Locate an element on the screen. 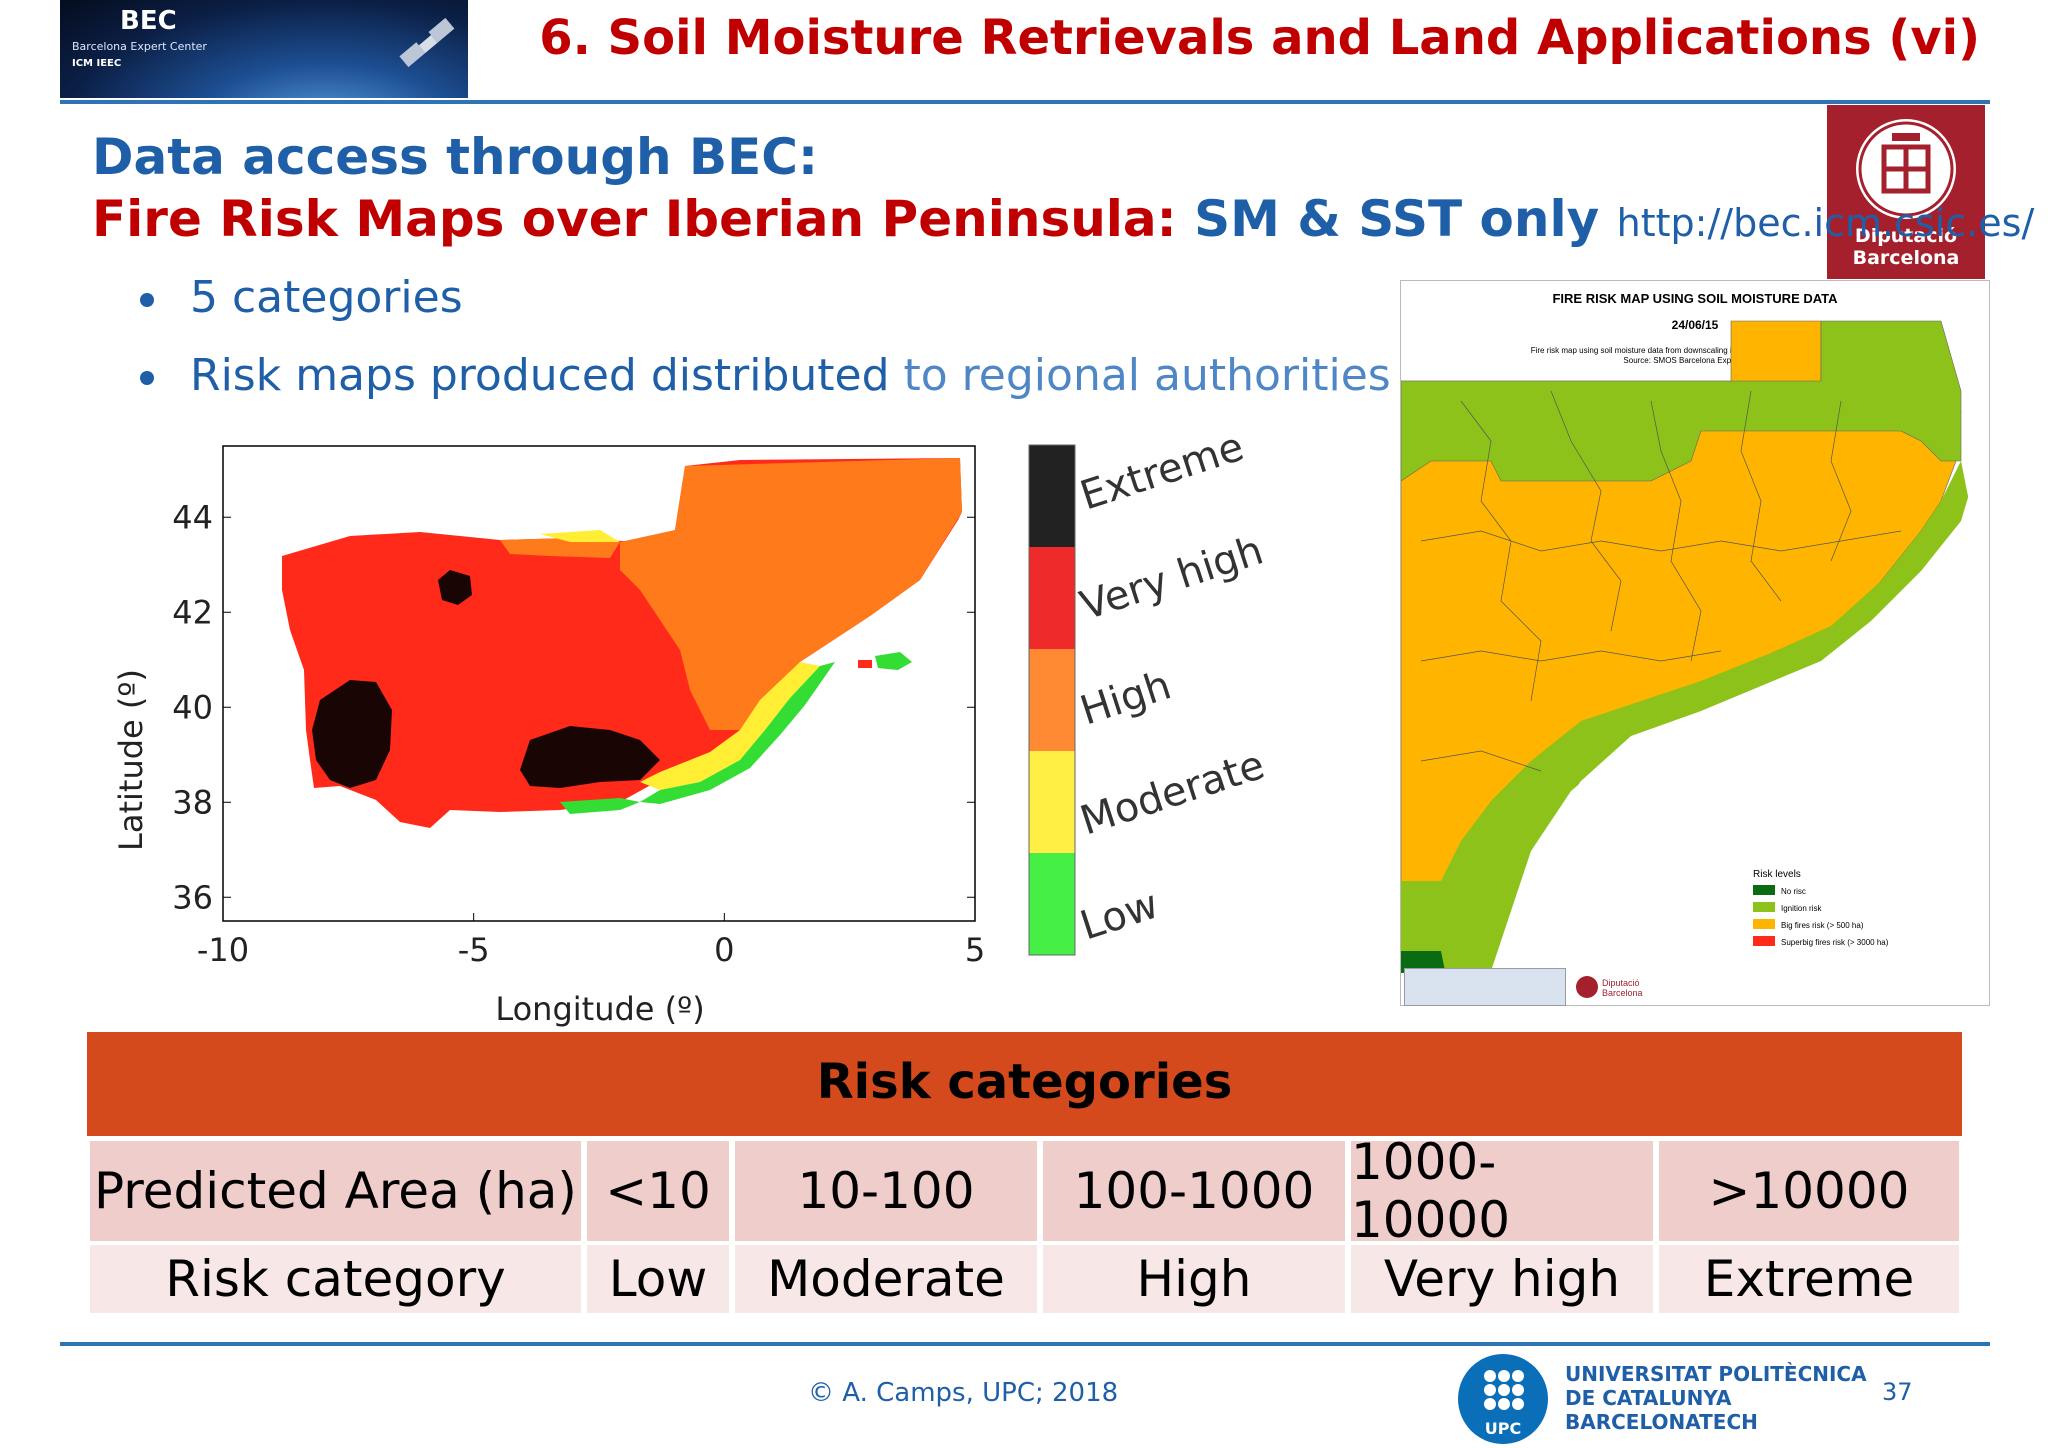 The width and height of the screenshot is (2048, 1448). chart-axes: -10 -5 0 5 36 38 40 42 44 is located at coordinates (578, 733).